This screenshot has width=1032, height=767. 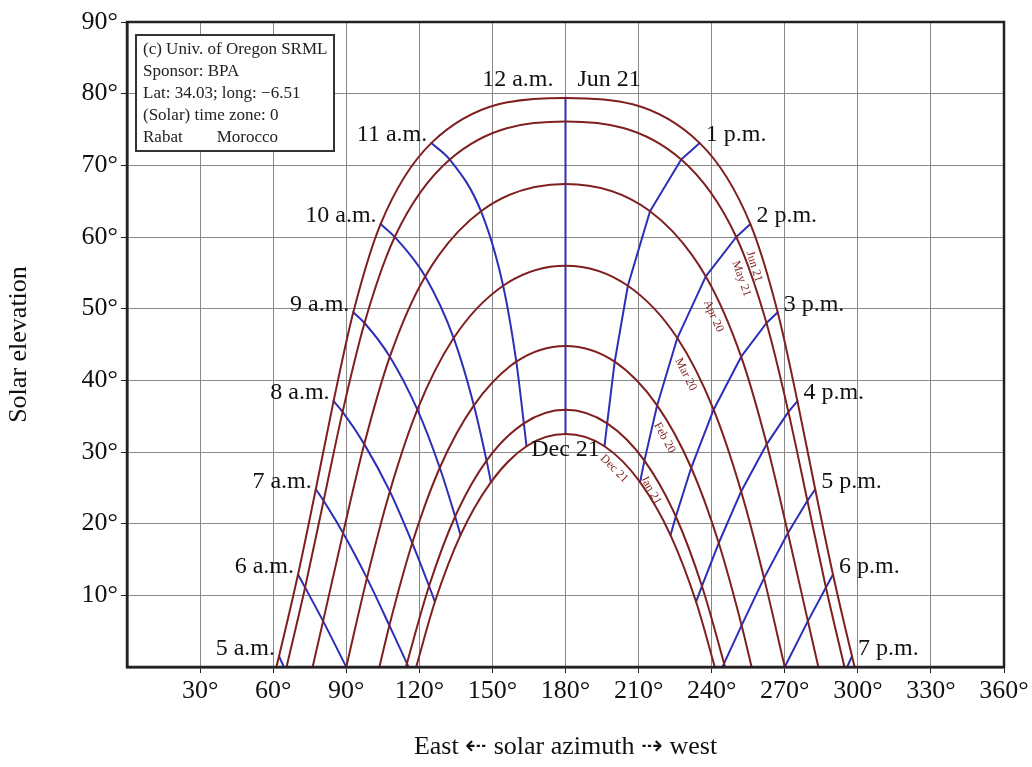 What do you see at coordinates (99, 164) in the screenshot?
I see `y-tick-label: 70°` at bounding box center [99, 164].